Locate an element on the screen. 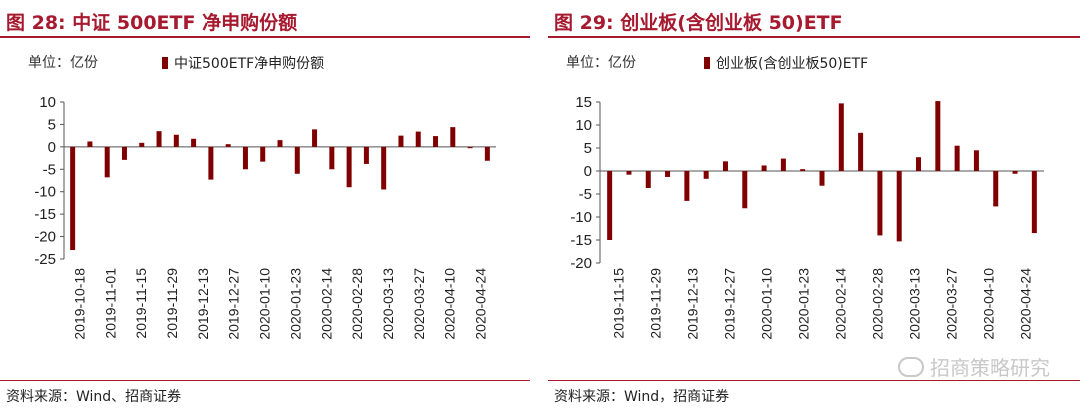 The image size is (1080, 416). watermark: 招商策略研究 is located at coordinates (974, 366).